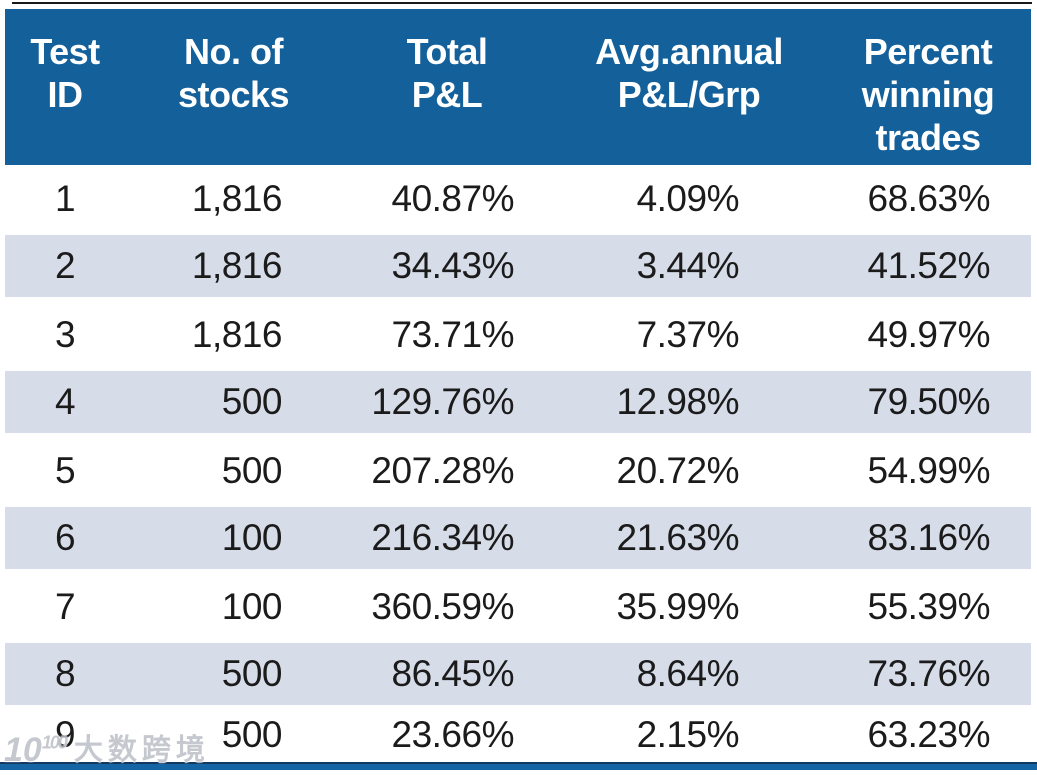 The height and width of the screenshot is (776, 1037). I want to click on cell-total-pl: 360.59%, so click(442, 606).